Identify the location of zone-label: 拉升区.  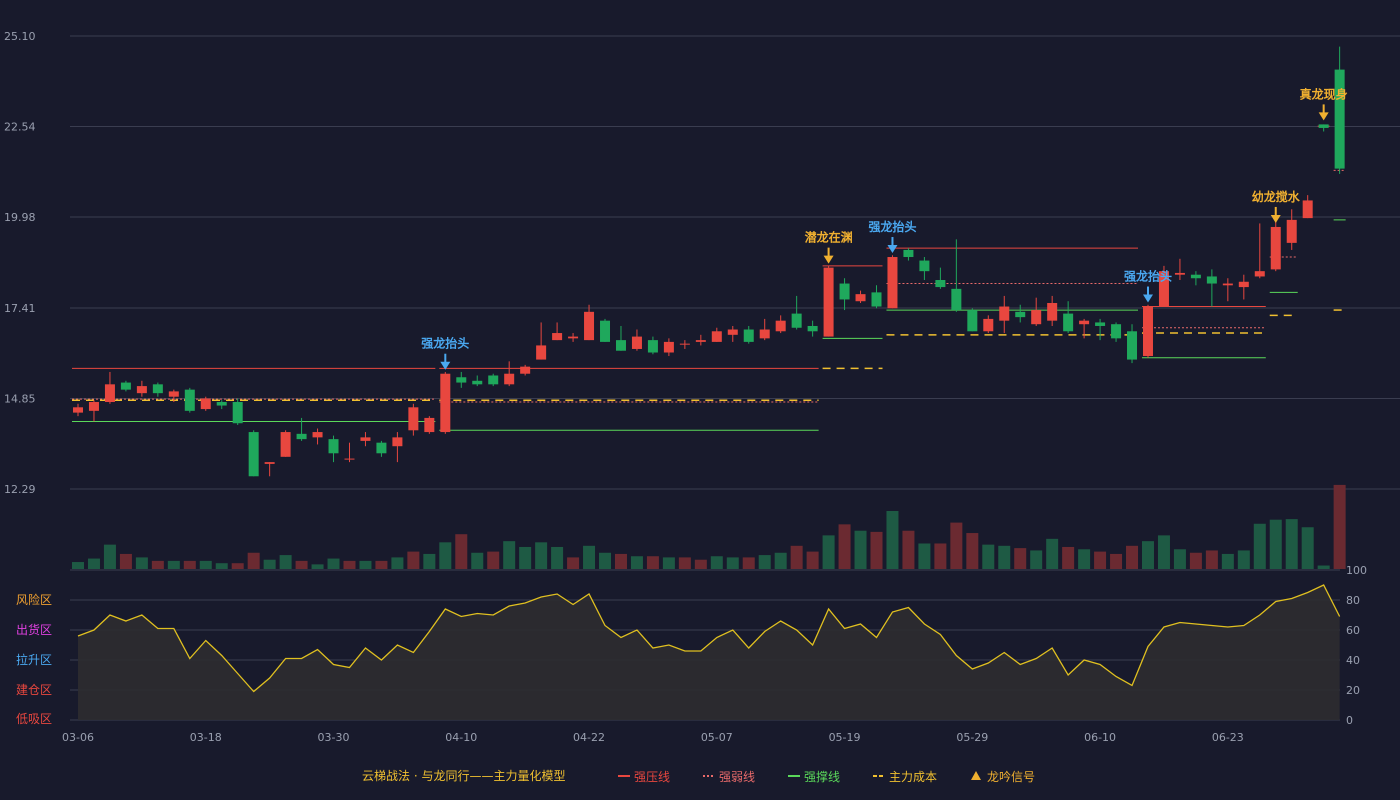
(34, 659).